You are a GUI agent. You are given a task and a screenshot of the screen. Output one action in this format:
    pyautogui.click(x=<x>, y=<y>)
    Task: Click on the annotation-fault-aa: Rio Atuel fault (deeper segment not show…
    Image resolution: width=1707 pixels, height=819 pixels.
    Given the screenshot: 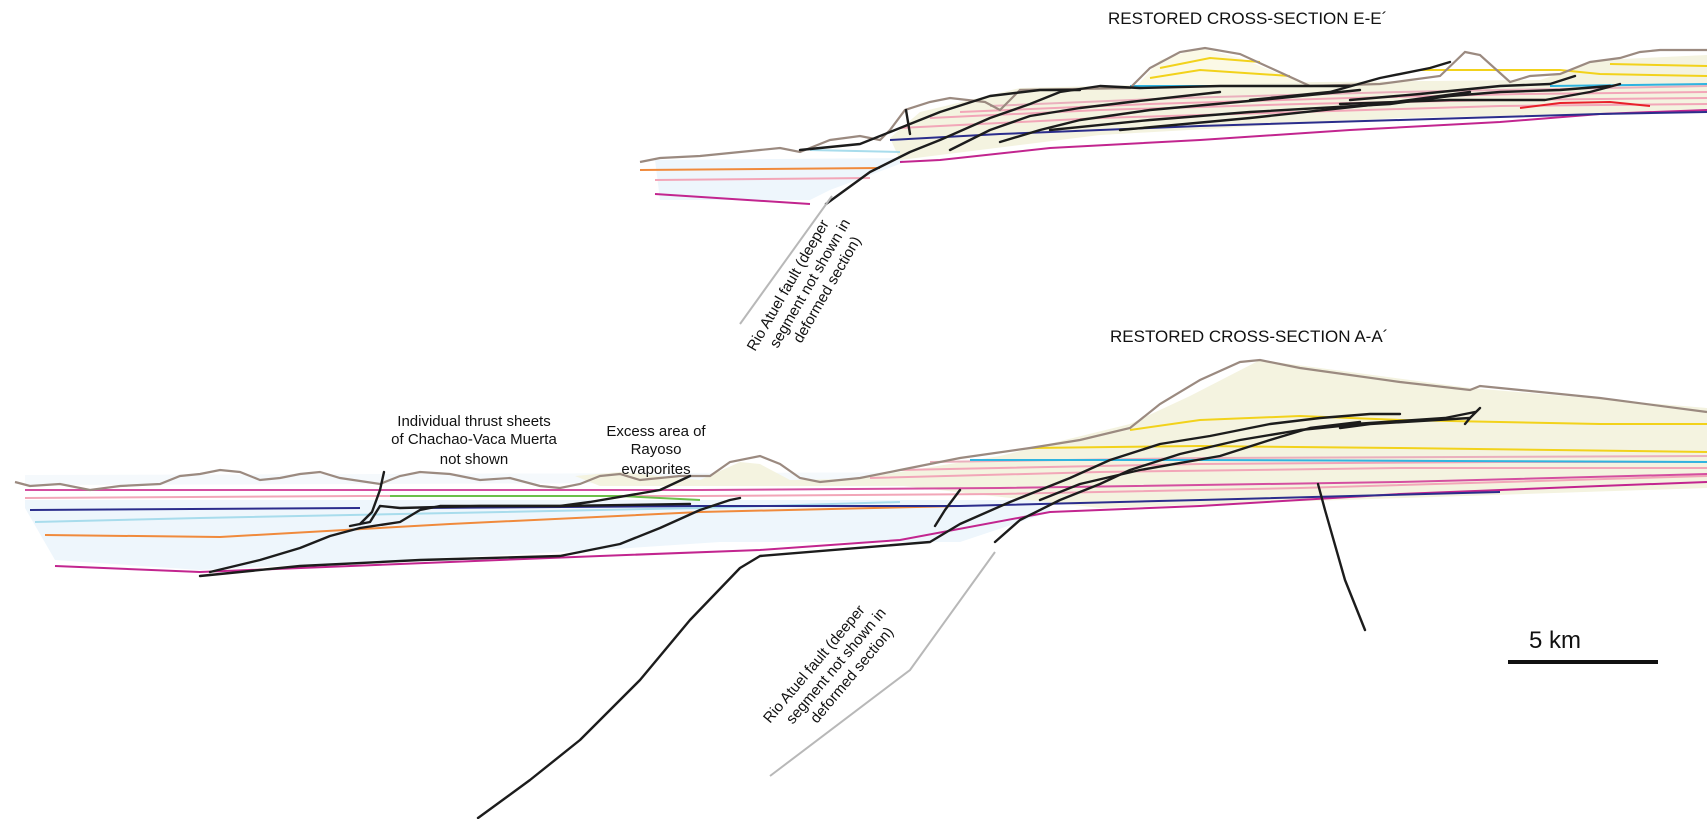 What is the action you would take?
    pyautogui.click(x=828, y=665)
    